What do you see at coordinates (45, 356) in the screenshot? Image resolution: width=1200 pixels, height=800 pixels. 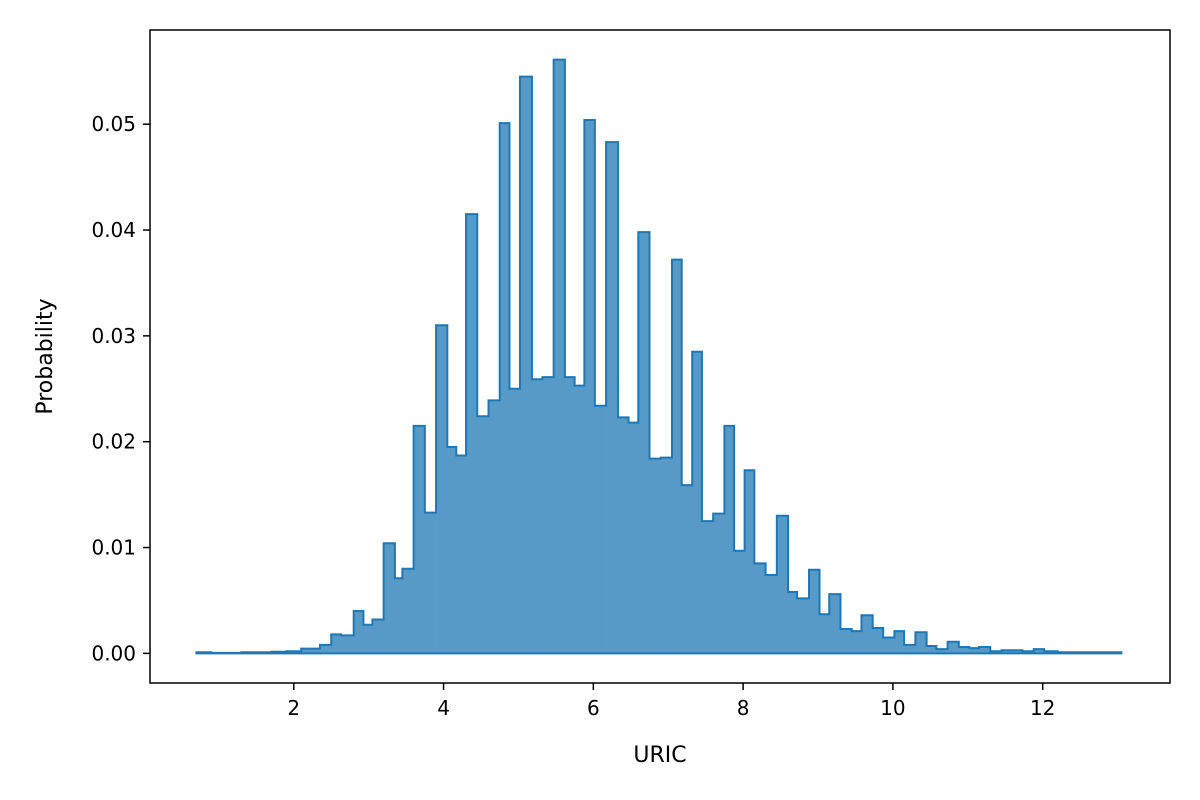 I see `y-axis-label: Probability` at bounding box center [45, 356].